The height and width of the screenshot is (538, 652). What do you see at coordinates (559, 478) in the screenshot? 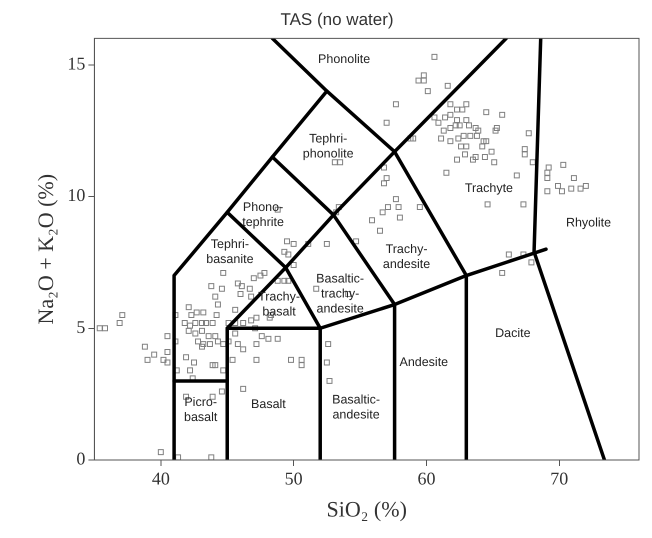
I see `x-tick-label: 70` at bounding box center [559, 478].